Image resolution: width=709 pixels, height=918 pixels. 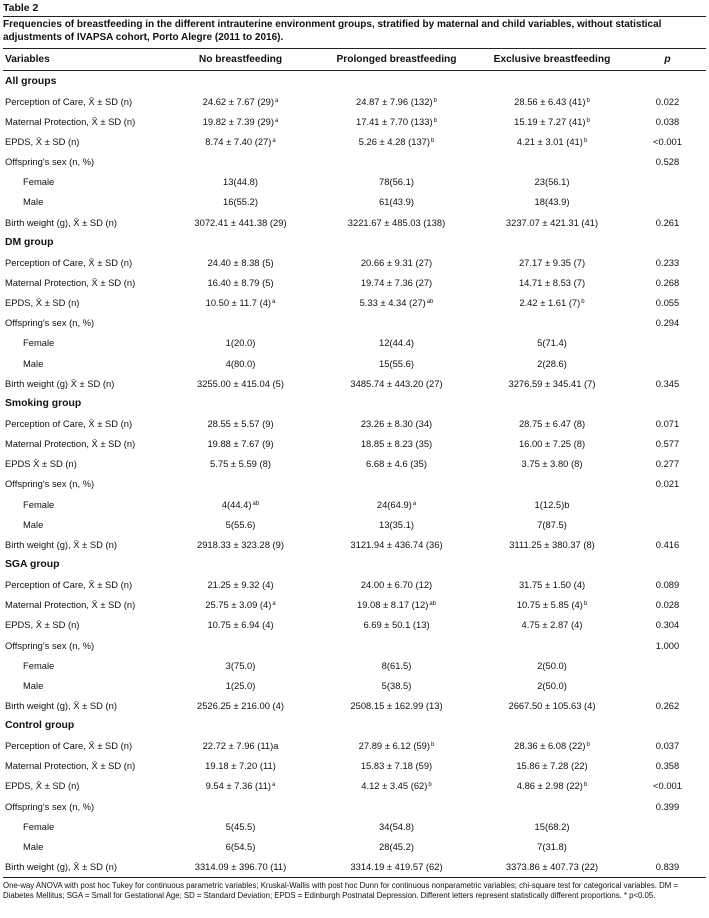 What do you see at coordinates (240, 846) in the screenshot?
I see `no-breastfeeding-cell-text: 6(54.5)` at bounding box center [240, 846].